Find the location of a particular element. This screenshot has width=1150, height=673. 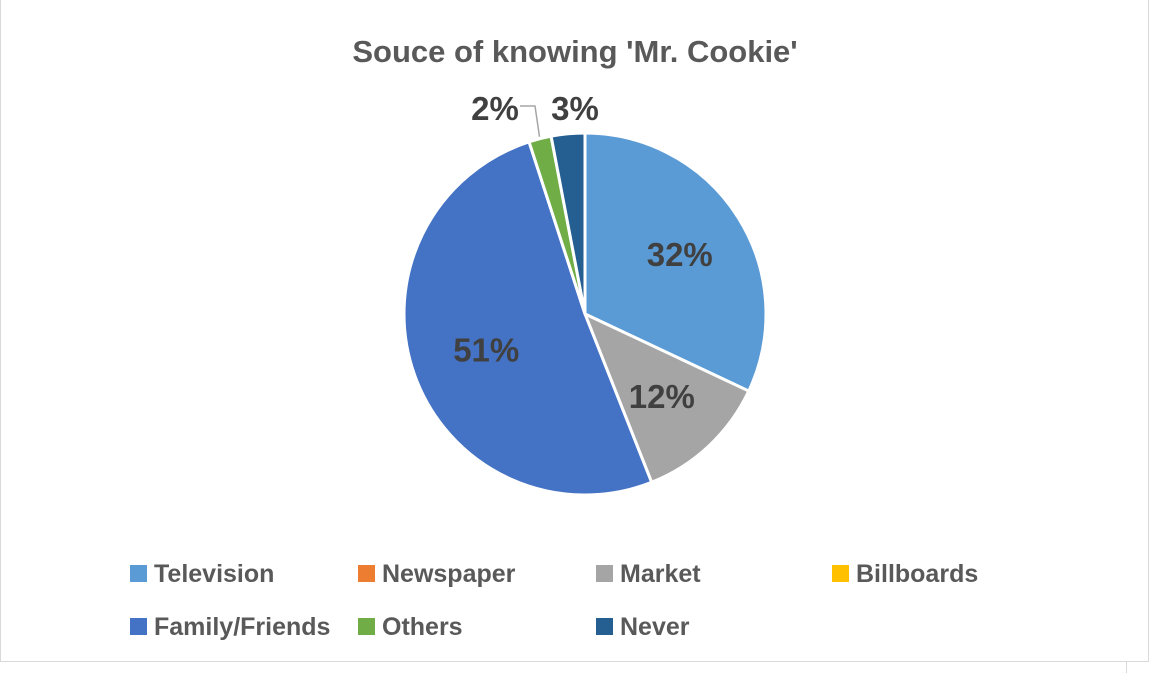

slice-family-friends is located at coordinates (528, 318).